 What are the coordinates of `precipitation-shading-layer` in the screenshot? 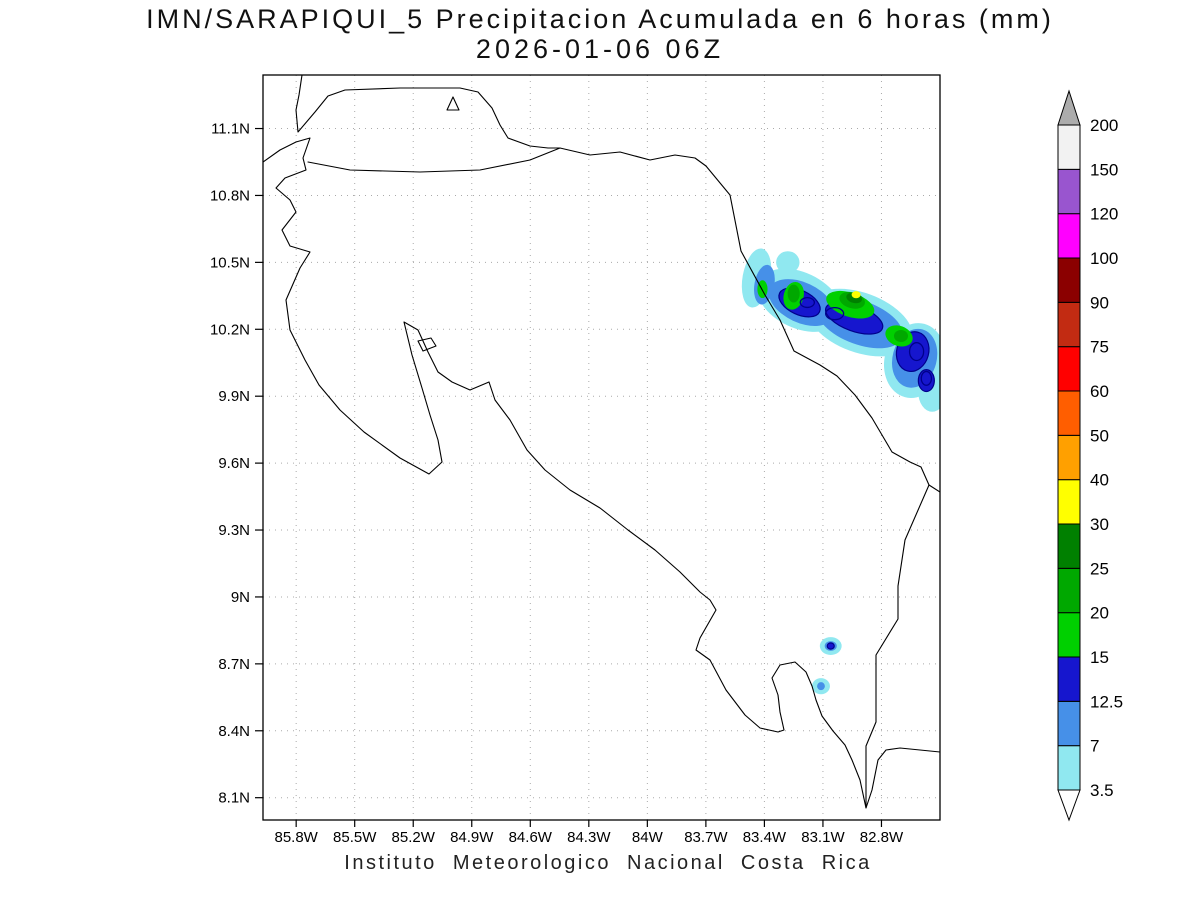 It's located at (840, 471).